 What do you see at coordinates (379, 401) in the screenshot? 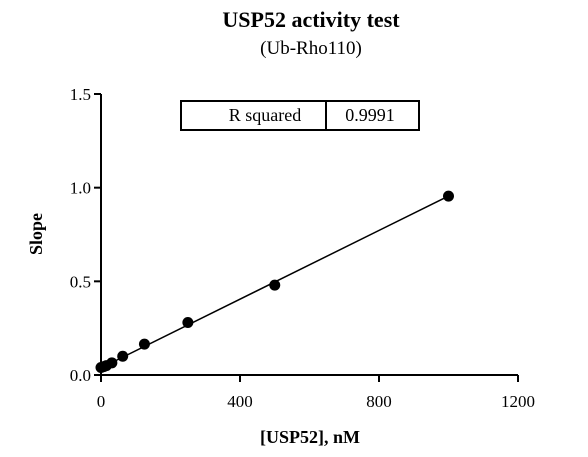
I see `x-tick-label: 800` at bounding box center [379, 401].